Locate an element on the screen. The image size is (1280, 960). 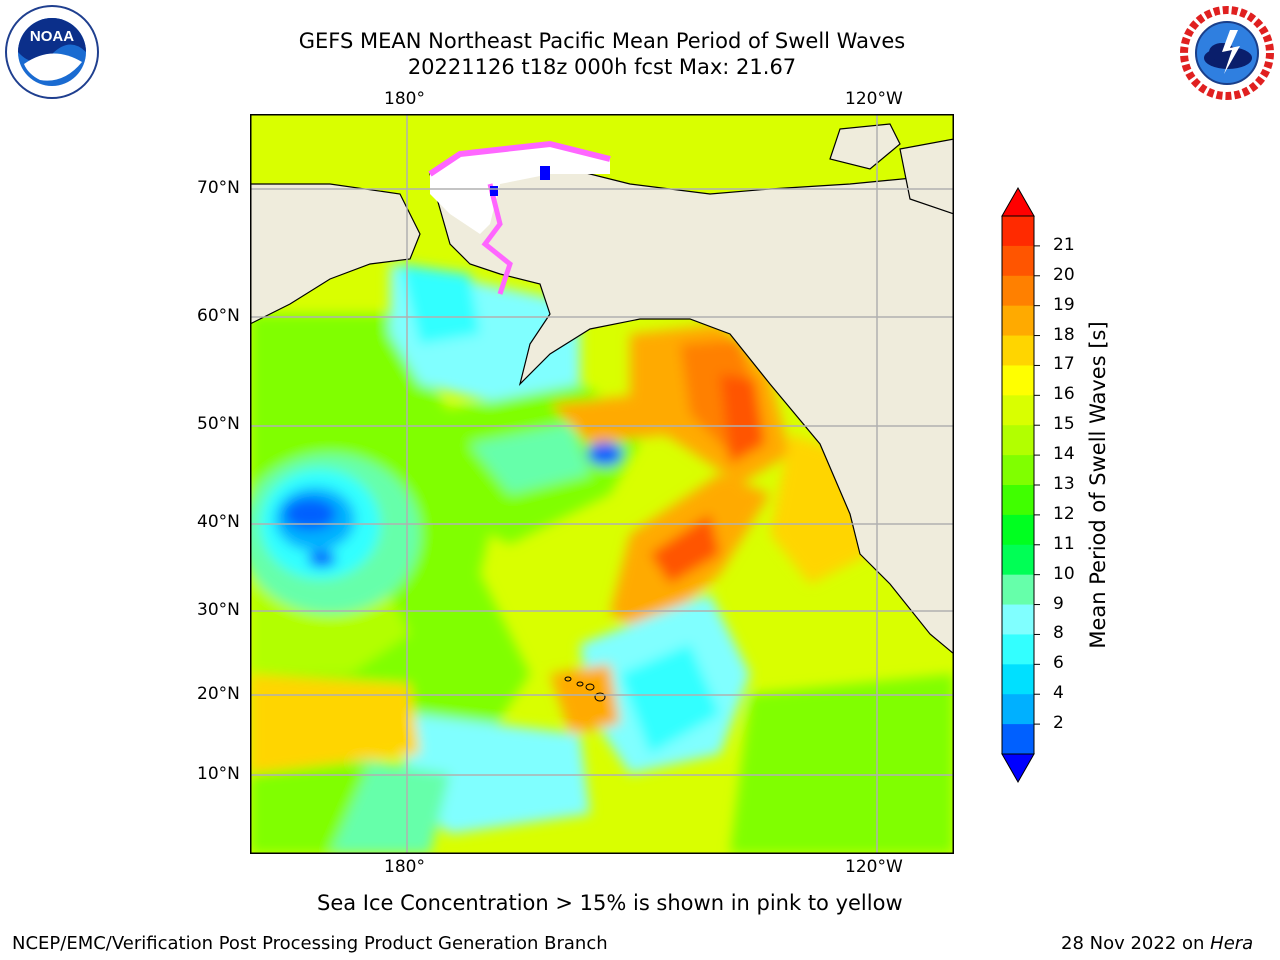
colorbar-tick-label: 15 is located at coordinates (1064, 424).